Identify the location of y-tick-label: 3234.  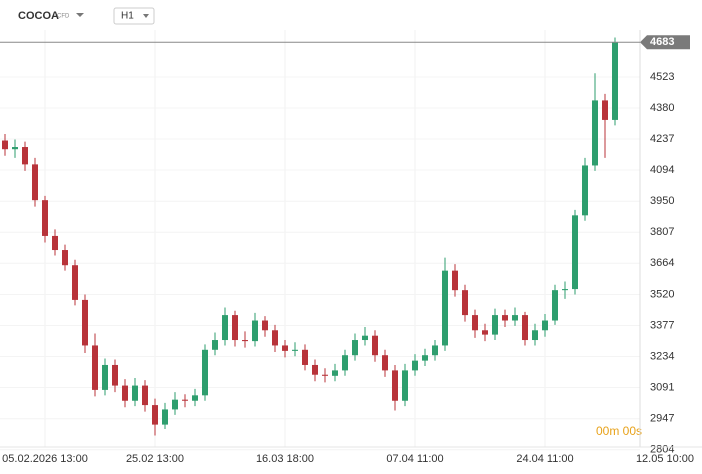
(662, 356).